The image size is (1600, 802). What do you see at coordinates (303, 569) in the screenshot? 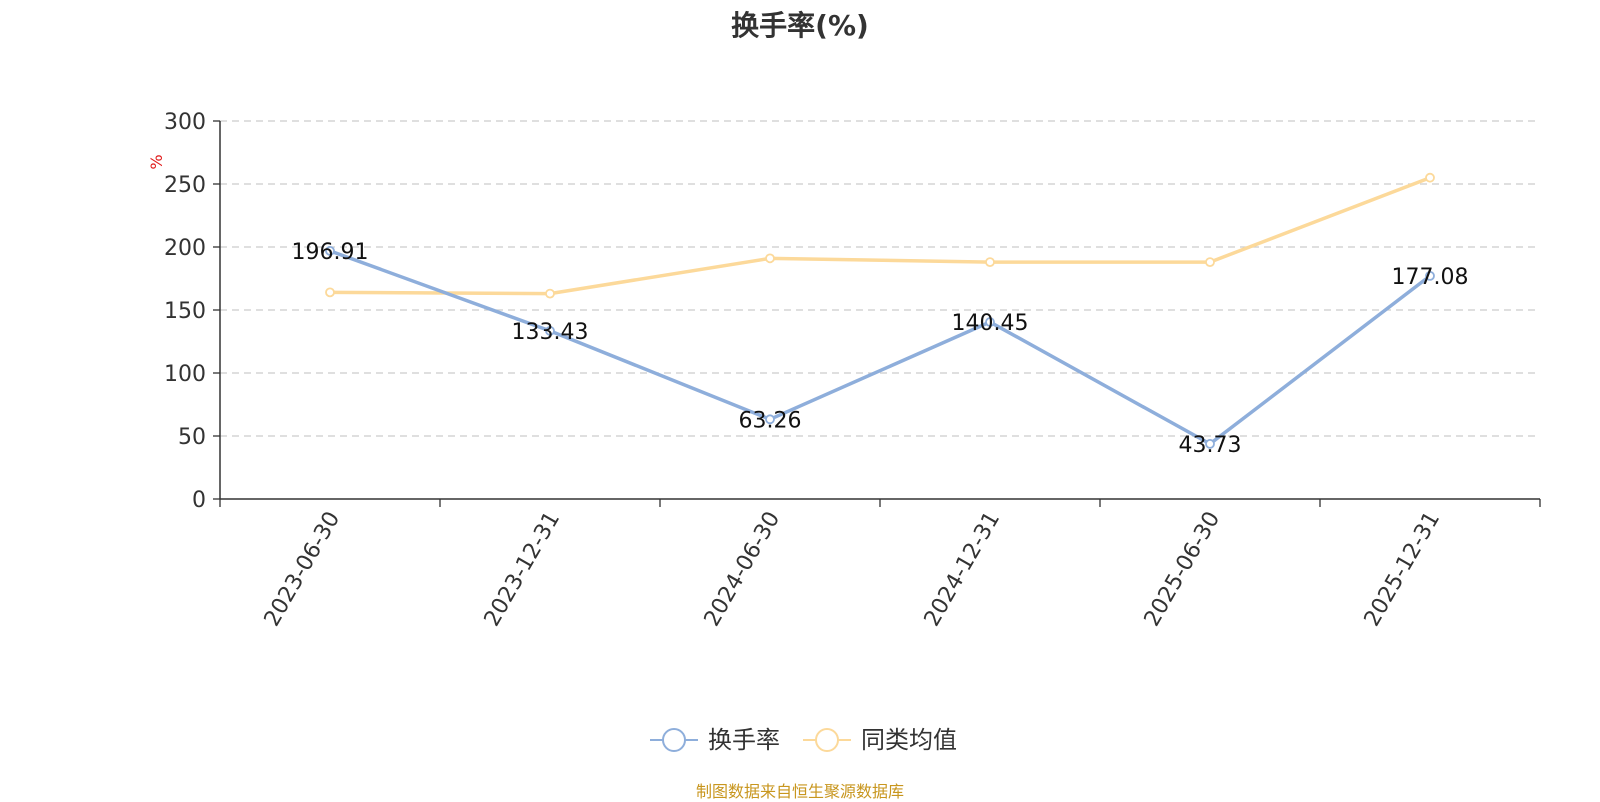
I see `x-tick-label: 2023-06-30` at bounding box center [303, 569].